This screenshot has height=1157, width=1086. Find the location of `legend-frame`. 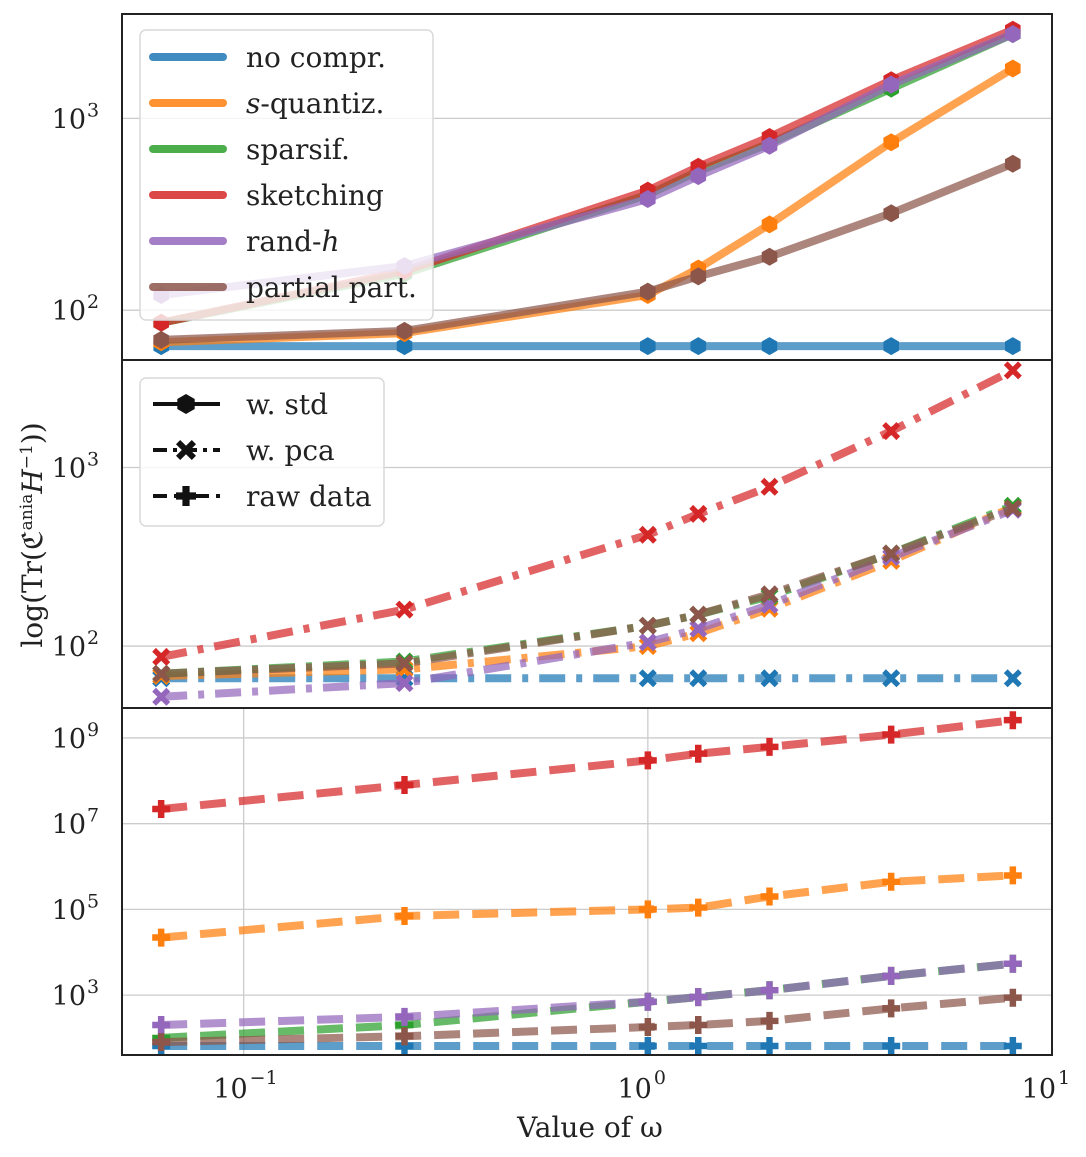

legend-frame is located at coordinates (262, 452).